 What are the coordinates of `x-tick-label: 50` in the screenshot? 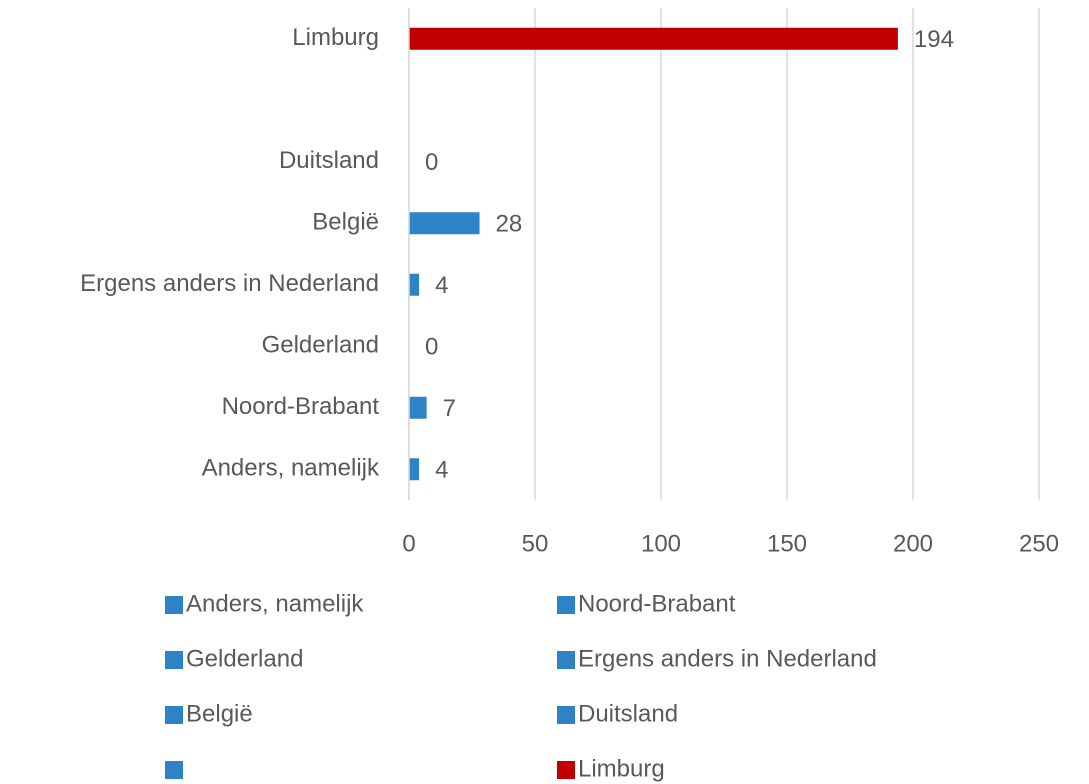 It's located at (535, 543).